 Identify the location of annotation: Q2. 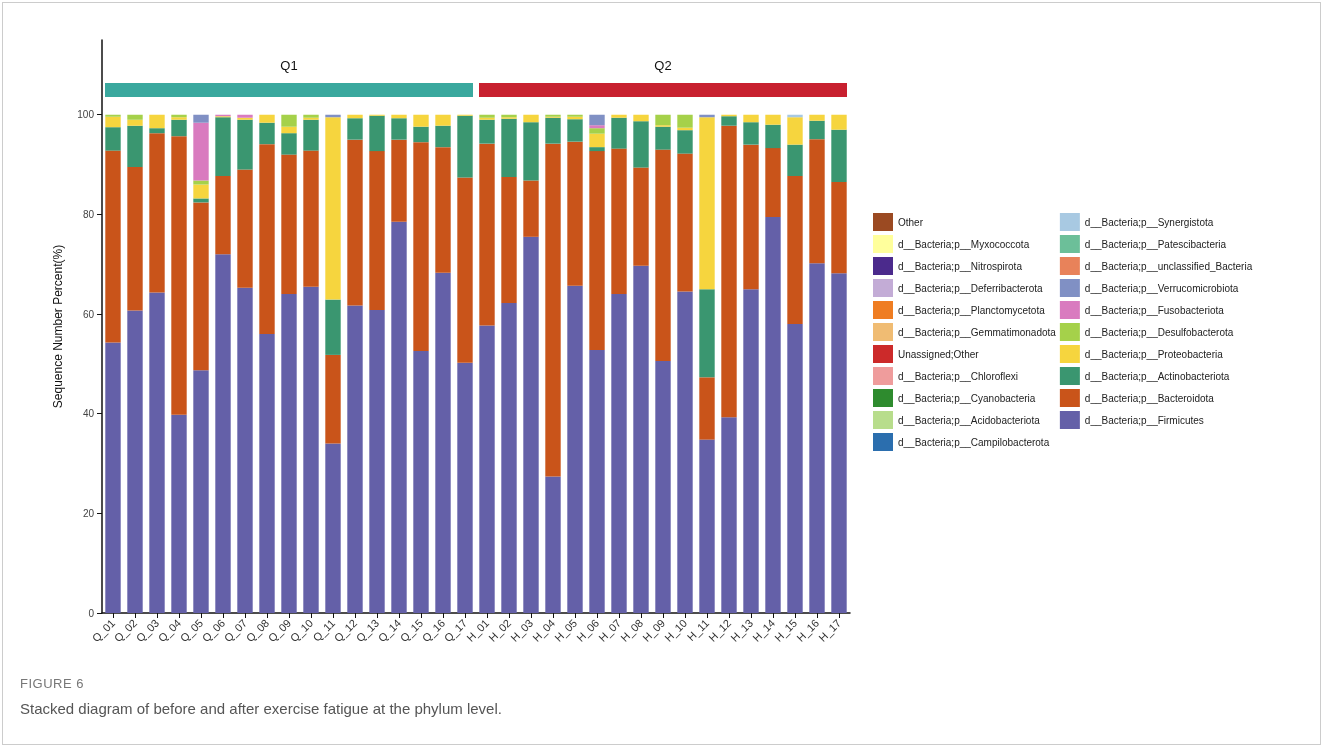
(663, 65).